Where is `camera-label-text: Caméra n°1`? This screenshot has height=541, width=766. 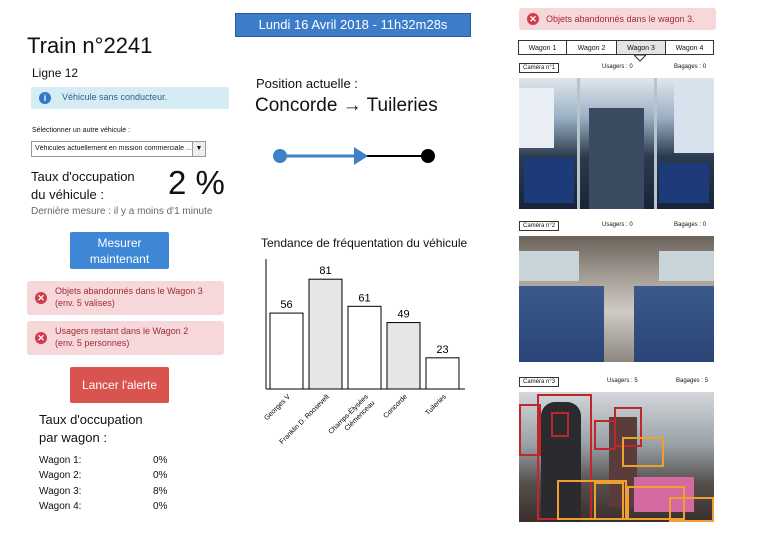 camera-label-text: Caméra n°1 is located at coordinates (539, 68).